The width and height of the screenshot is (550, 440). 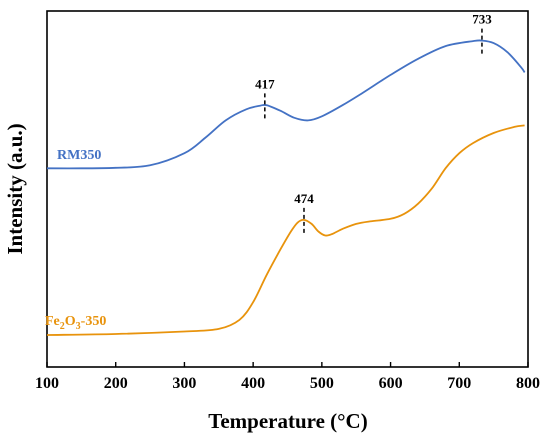 What do you see at coordinates (47, 383) in the screenshot?
I see `x-tick-label-100: 100` at bounding box center [47, 383].